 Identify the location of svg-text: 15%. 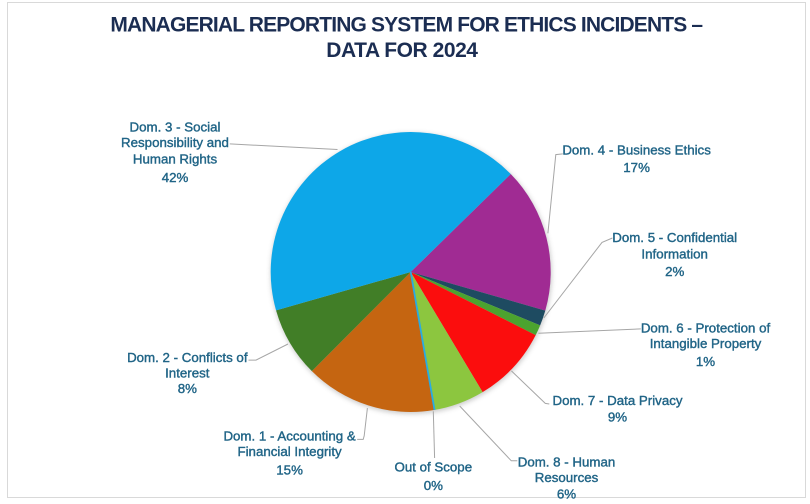
(289, 470).